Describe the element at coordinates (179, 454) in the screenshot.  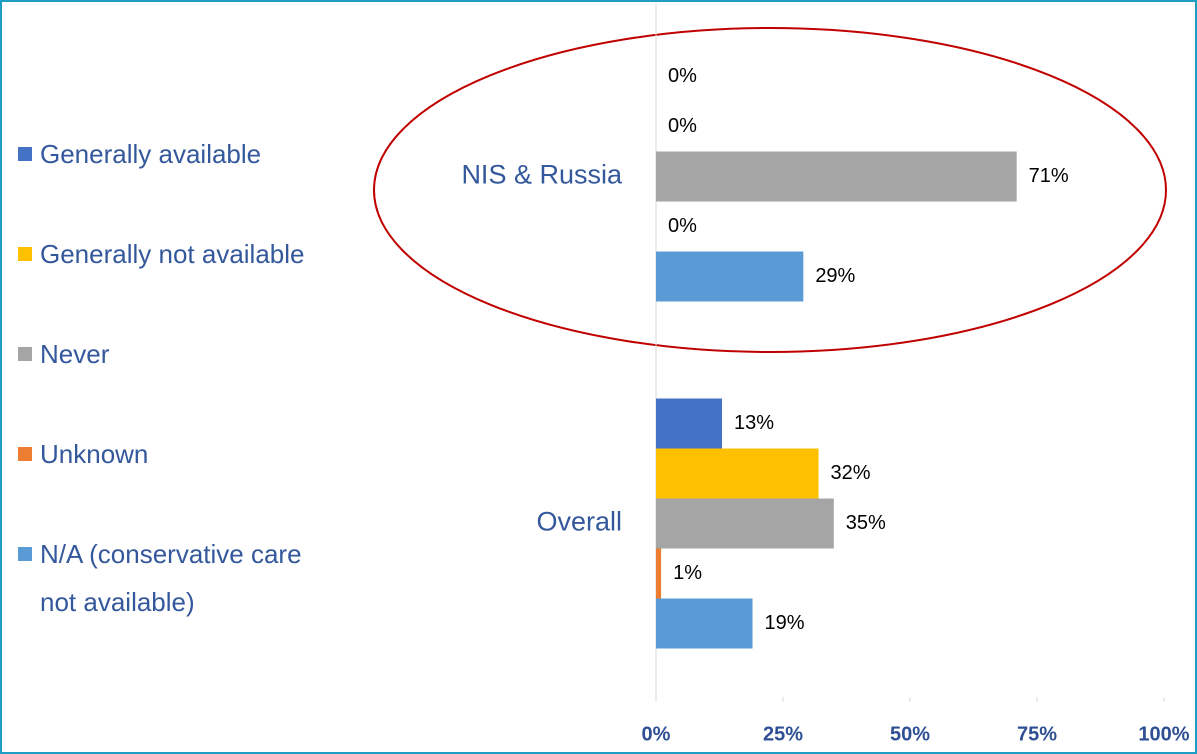
I see `legend-item: Unknown` at that location.